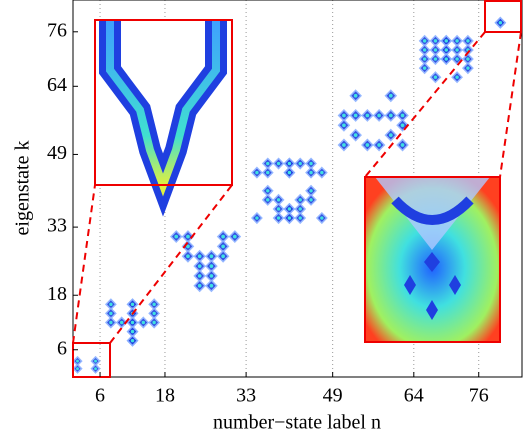 This screenshot has height=439, width=527. What do you see at coordinates (57, 153) in the screenshot?
I see `y-tick-label: 49` at bounding box center [57, 153].